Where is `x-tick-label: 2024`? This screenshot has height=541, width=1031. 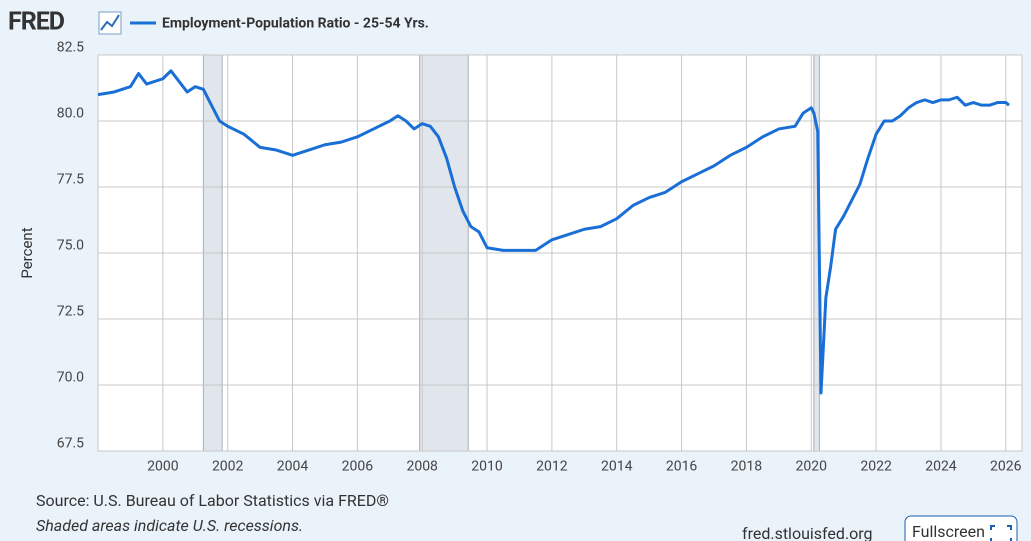
x-tick-label: 2024 is located at coordinates (941, 467).